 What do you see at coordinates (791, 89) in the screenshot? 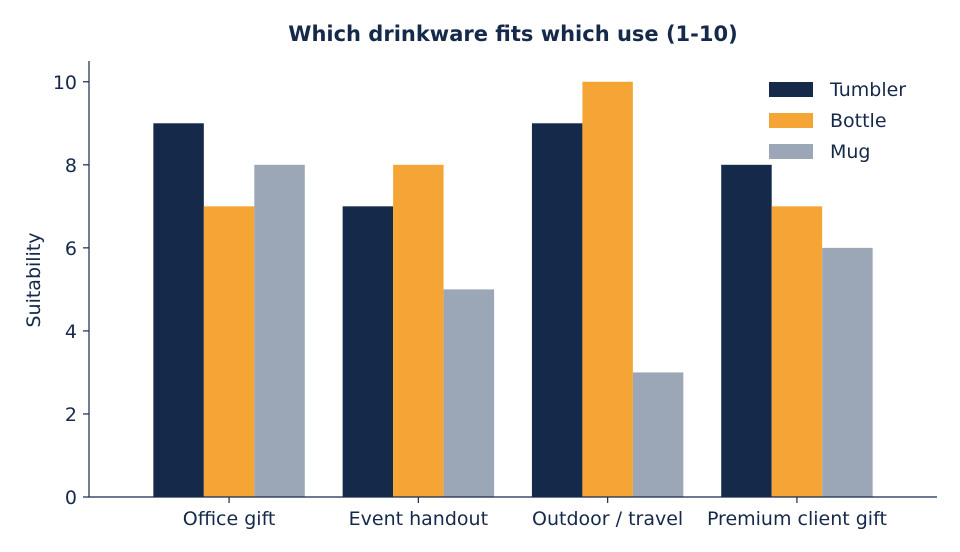
I see `legend-swatch-tumbler` at bounding box center [791, 89].